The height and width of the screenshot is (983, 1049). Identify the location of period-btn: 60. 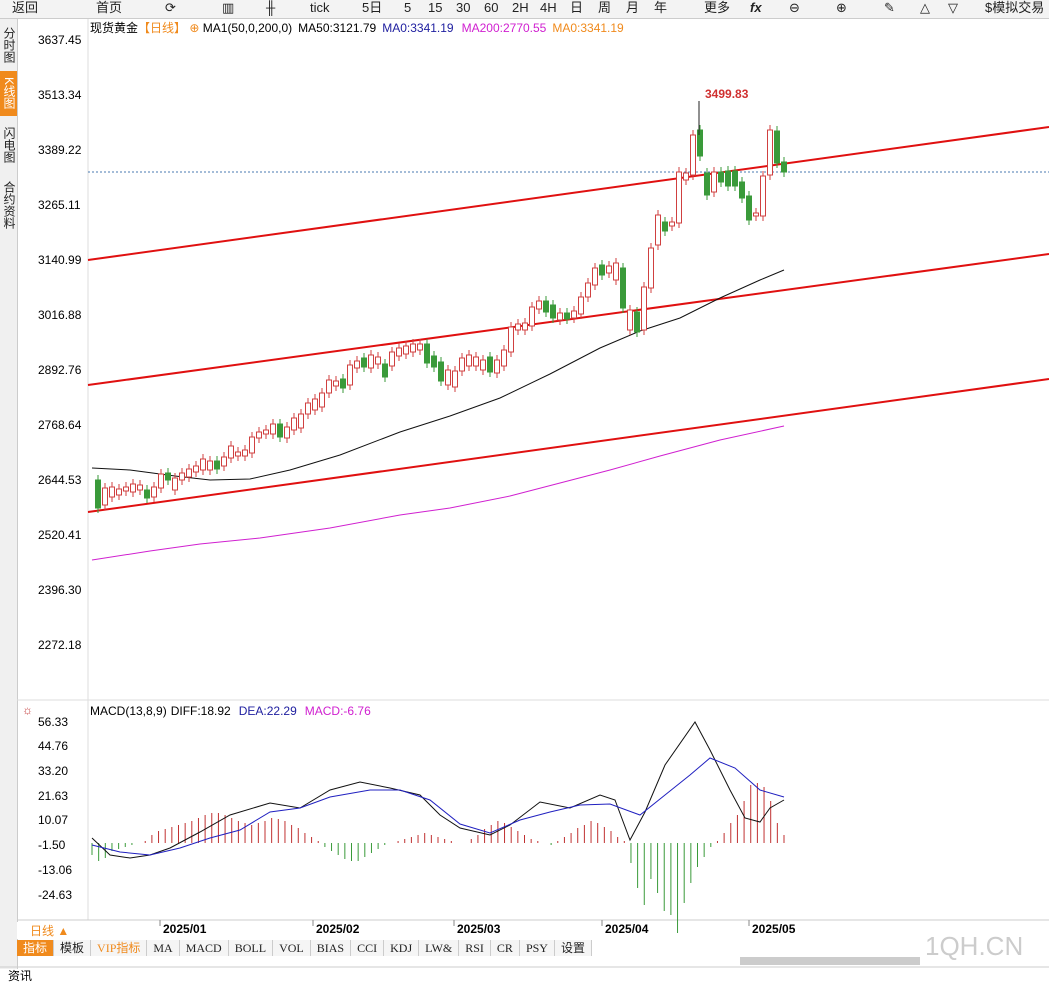
(491, 7).